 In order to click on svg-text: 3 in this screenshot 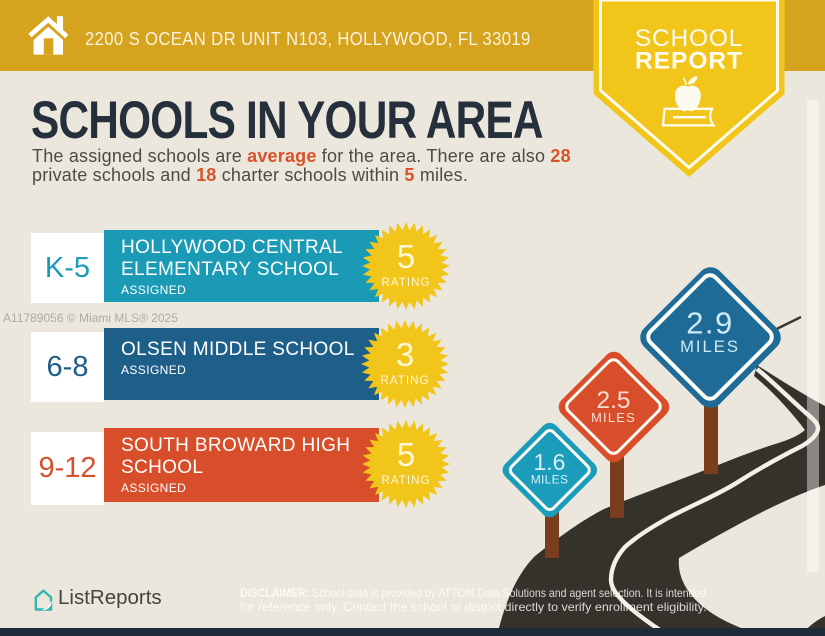, I will do `click(405, 354)`.